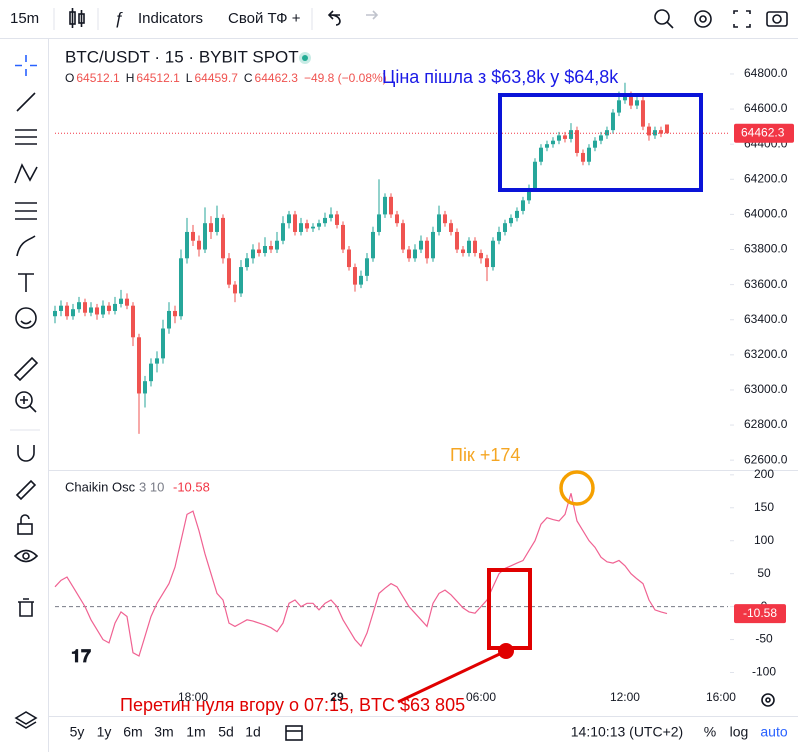 The height and width of the screenshot is (752, 798). I want to click on y-tick-label: -100, so click(764, 672).